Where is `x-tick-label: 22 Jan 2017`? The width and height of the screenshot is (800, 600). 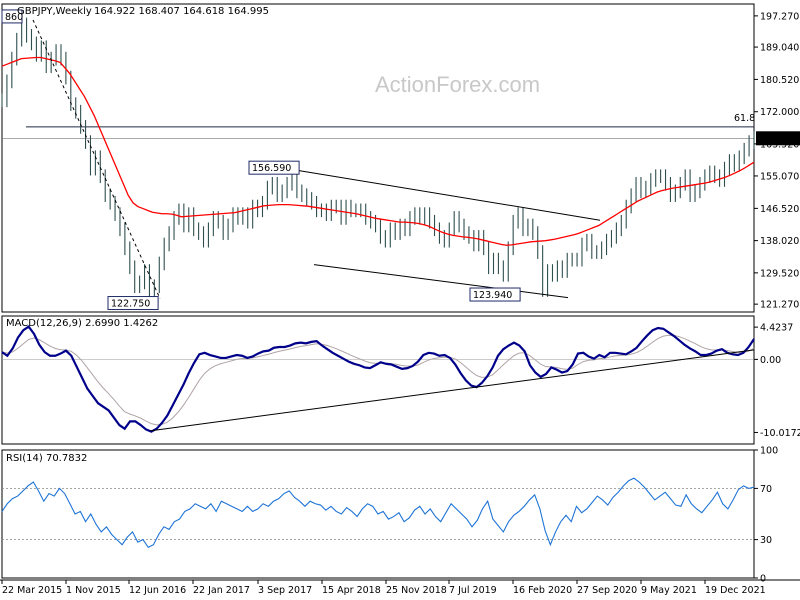 x-tick-label: 22 Jan 2017 is located at coordinates (221, 590).